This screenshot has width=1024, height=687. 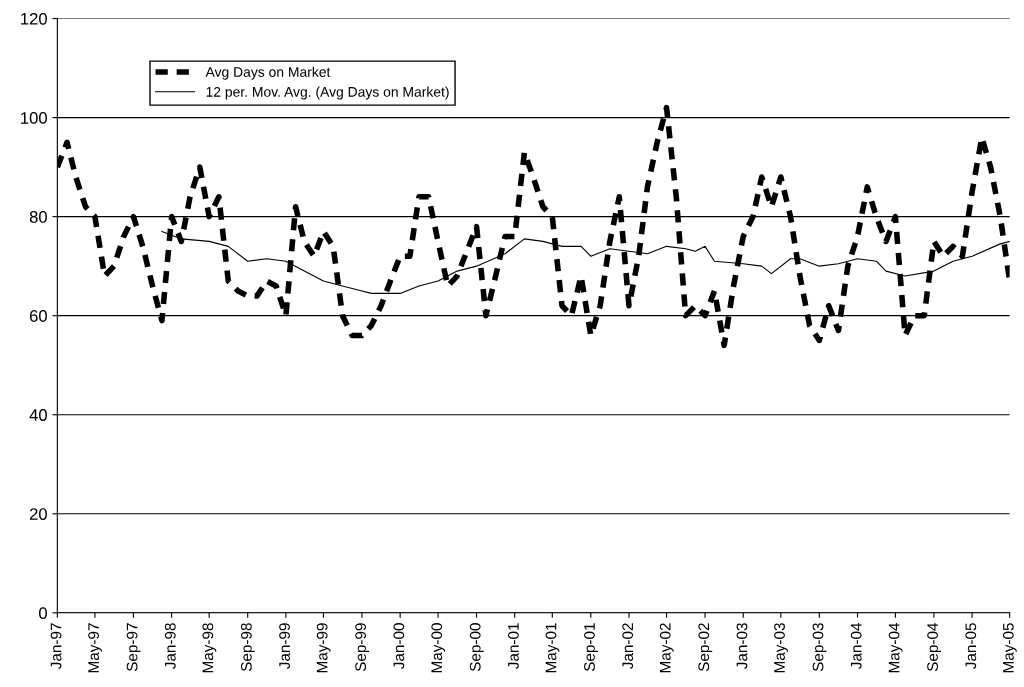 What do you see at coordinates (742, 646) in the screenshot?
I see `x-tick-label: Jan-03` at bounding box center [742, 646].